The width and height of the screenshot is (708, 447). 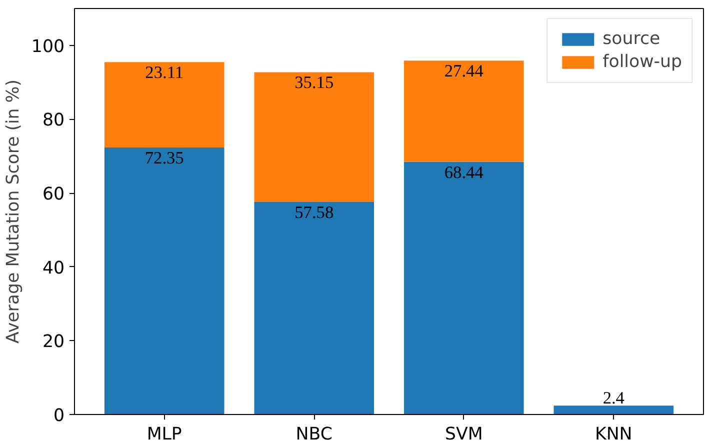 What do you see at coordinates (642, 62) in the screenshot?
I see `legend-label: follow-up` at bounding box center [642, 62].